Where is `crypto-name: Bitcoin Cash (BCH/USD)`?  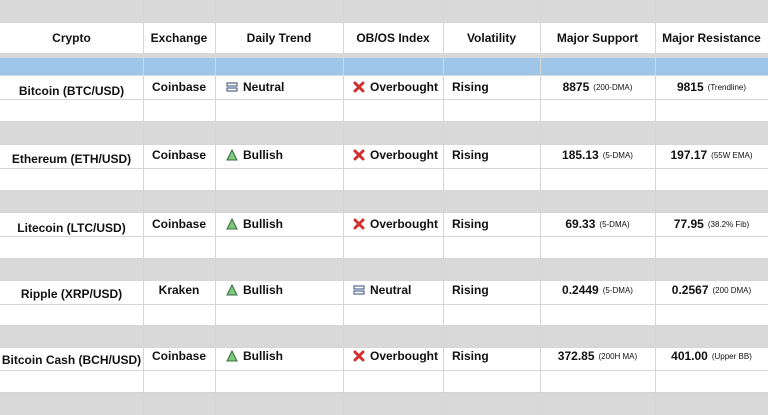 crypto-name: Bitcoin Cash (BCH/USD) is located at coordinates (71, 360).